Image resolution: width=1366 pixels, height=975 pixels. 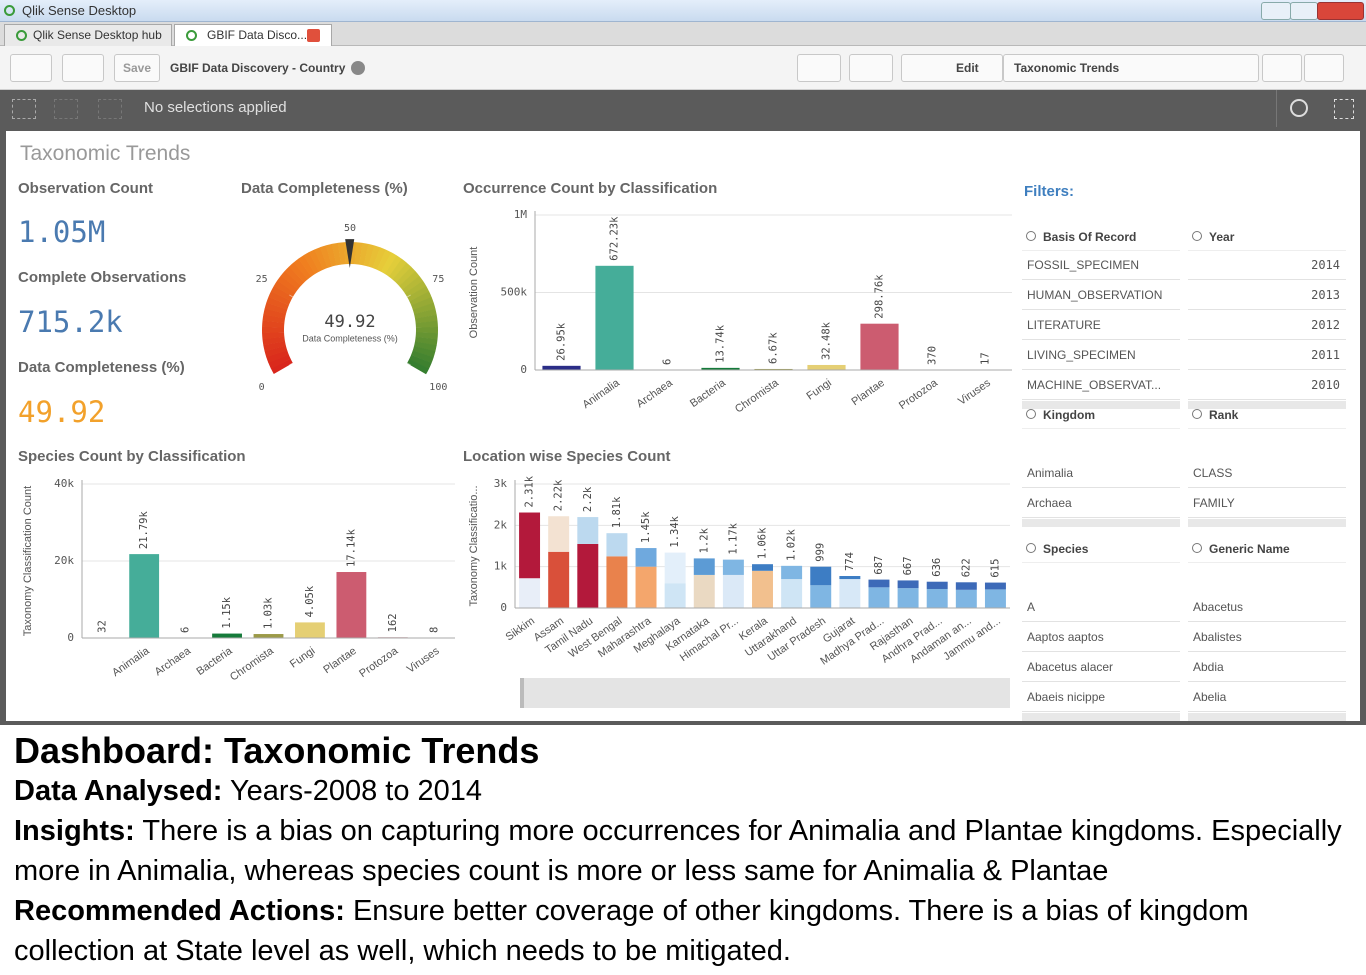 What do you see at coordinates (324, 188) in the screenshot?
I see `chart-title: Data Completeness (%)` at bounding box center [324, 188].